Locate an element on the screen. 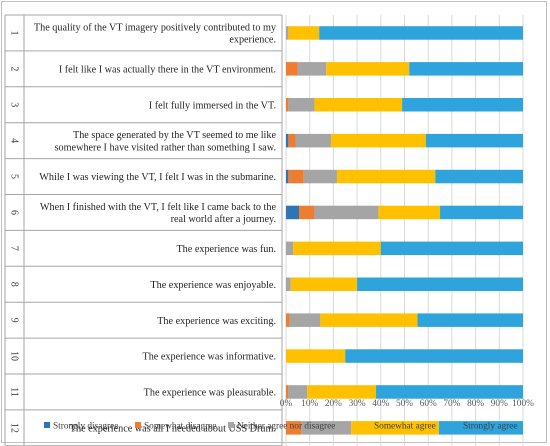  legend-label: Strongly agree is located at coordinates (490, 427).